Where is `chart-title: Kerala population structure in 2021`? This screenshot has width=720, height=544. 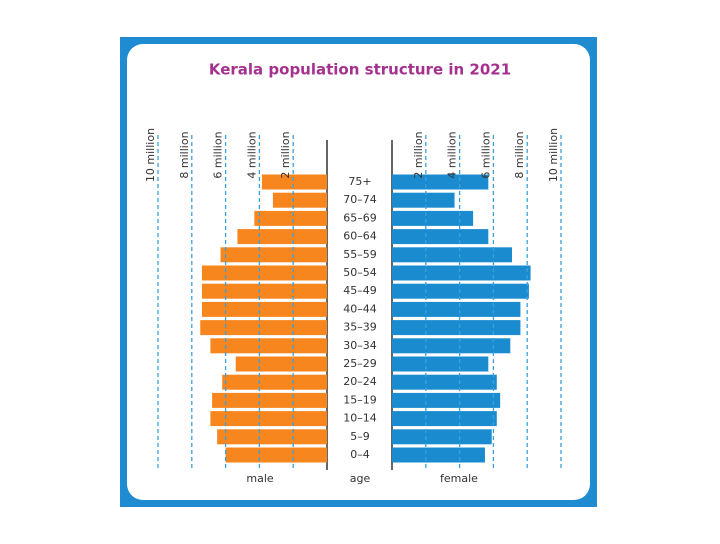
chart-title: Kerala population structure in 2021 is located at coordinates (360, 70).